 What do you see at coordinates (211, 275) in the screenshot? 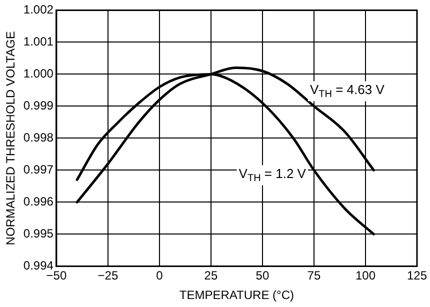
I see `x-tick-label: 25` at bounding box center [211, 275].